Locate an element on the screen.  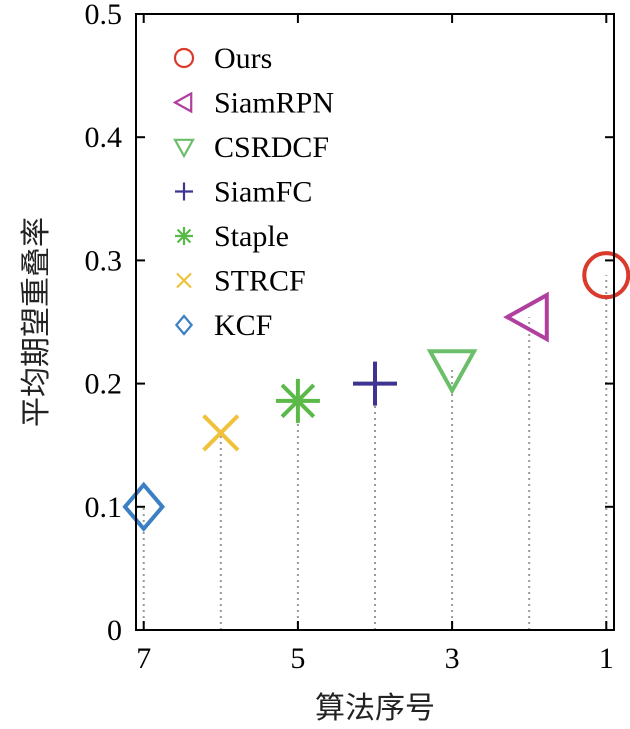
legend-item-kcf: KCF is located at coordinates (223, 325).